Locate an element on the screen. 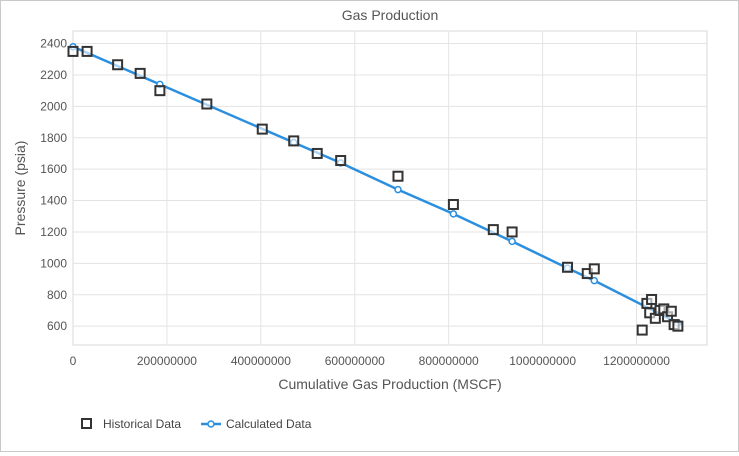  x-axis-label: Cumulative Gas Production (MSCF) is located at coordinates (389, 384).